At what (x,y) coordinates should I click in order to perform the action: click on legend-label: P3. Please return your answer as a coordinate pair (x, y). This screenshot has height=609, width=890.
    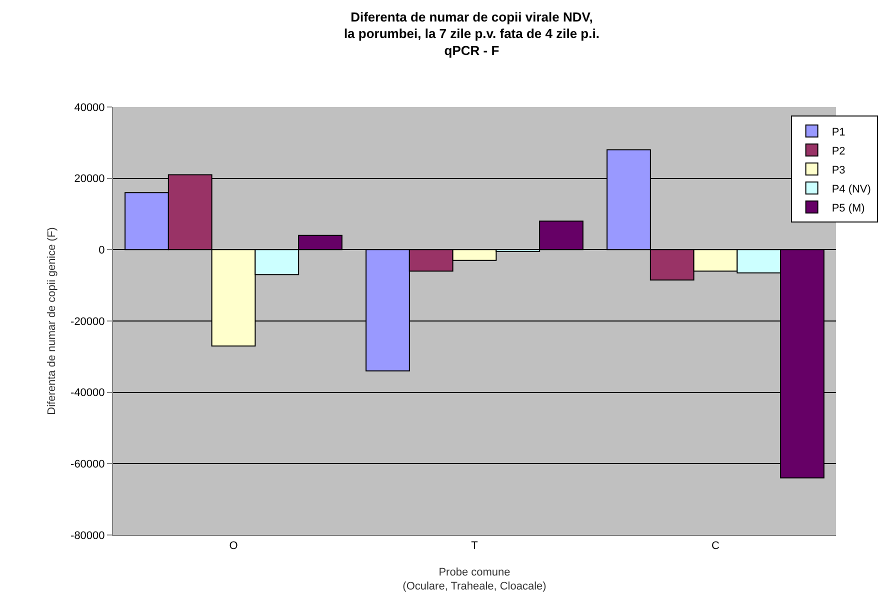
    Looking at the image, I should click on (839, 170).